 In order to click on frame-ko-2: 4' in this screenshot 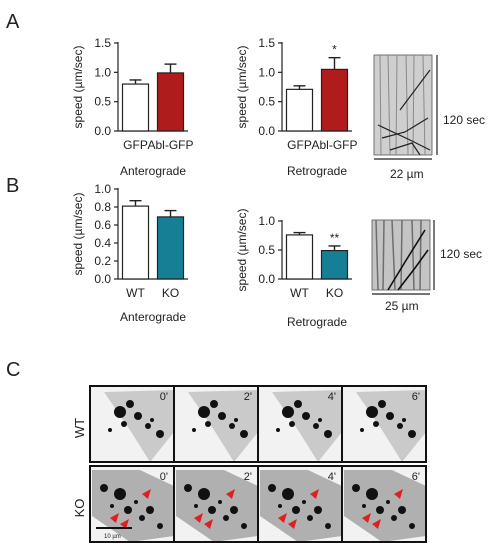, I will do `click(300, 504)`.